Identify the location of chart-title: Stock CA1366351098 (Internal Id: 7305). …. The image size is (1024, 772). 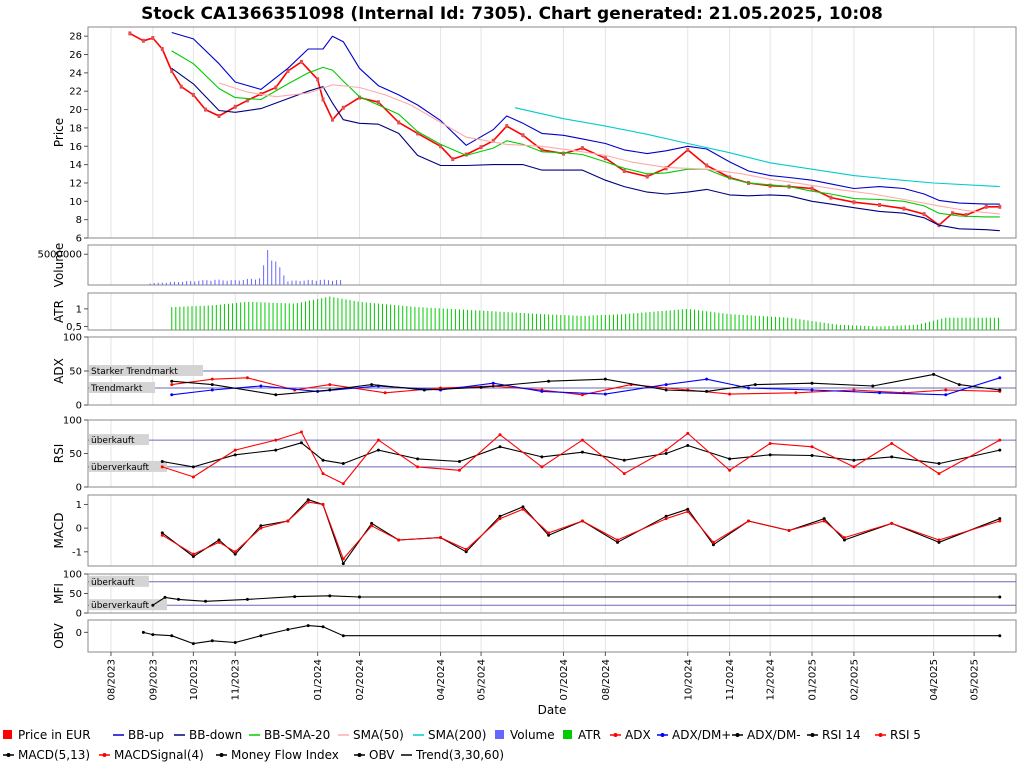
(512, 14).